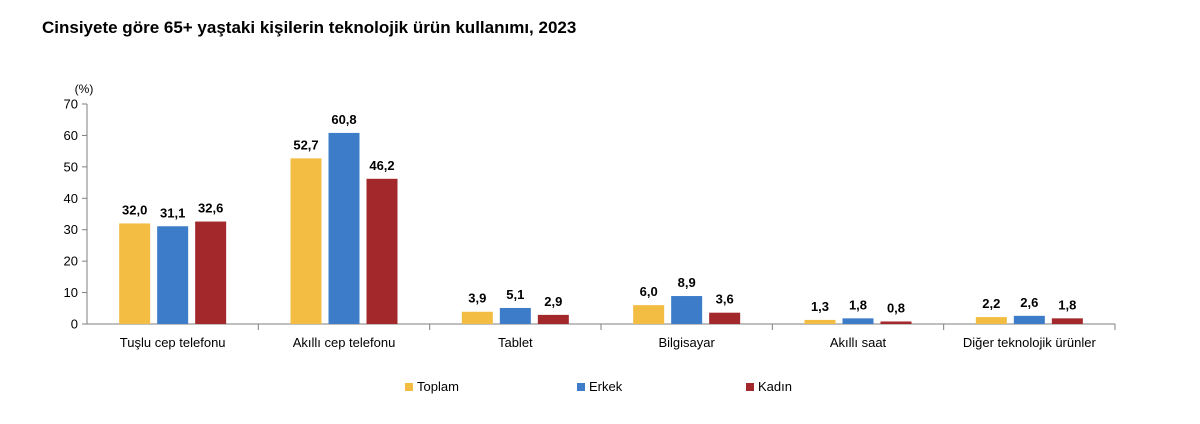  Describe the element at coordinates (71, 261) in the screenshot. I see `y-tick-label: 20` at that location.